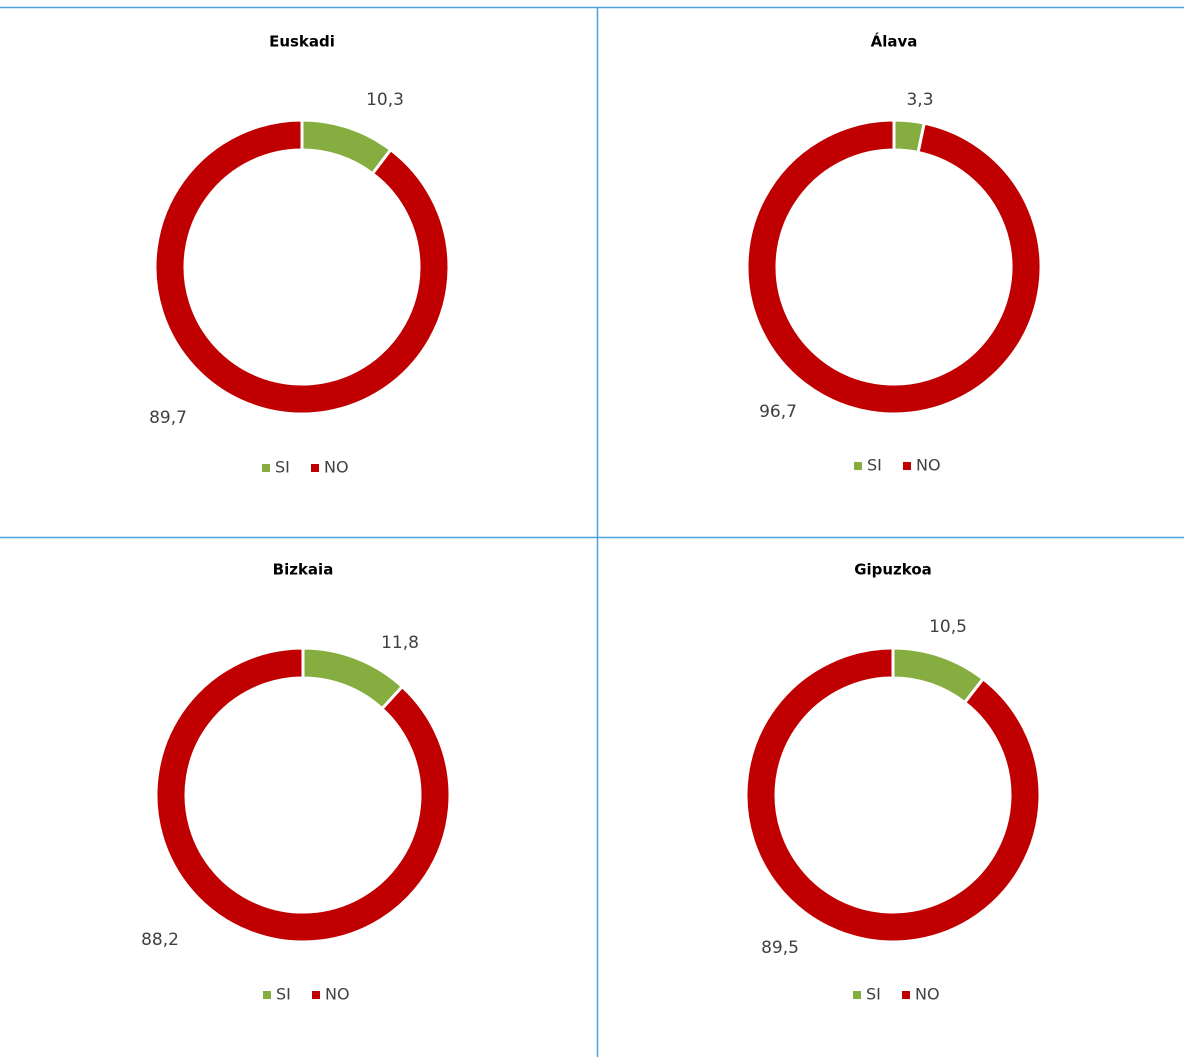  I want to click on data-label: 89,5, so click(780, 948).